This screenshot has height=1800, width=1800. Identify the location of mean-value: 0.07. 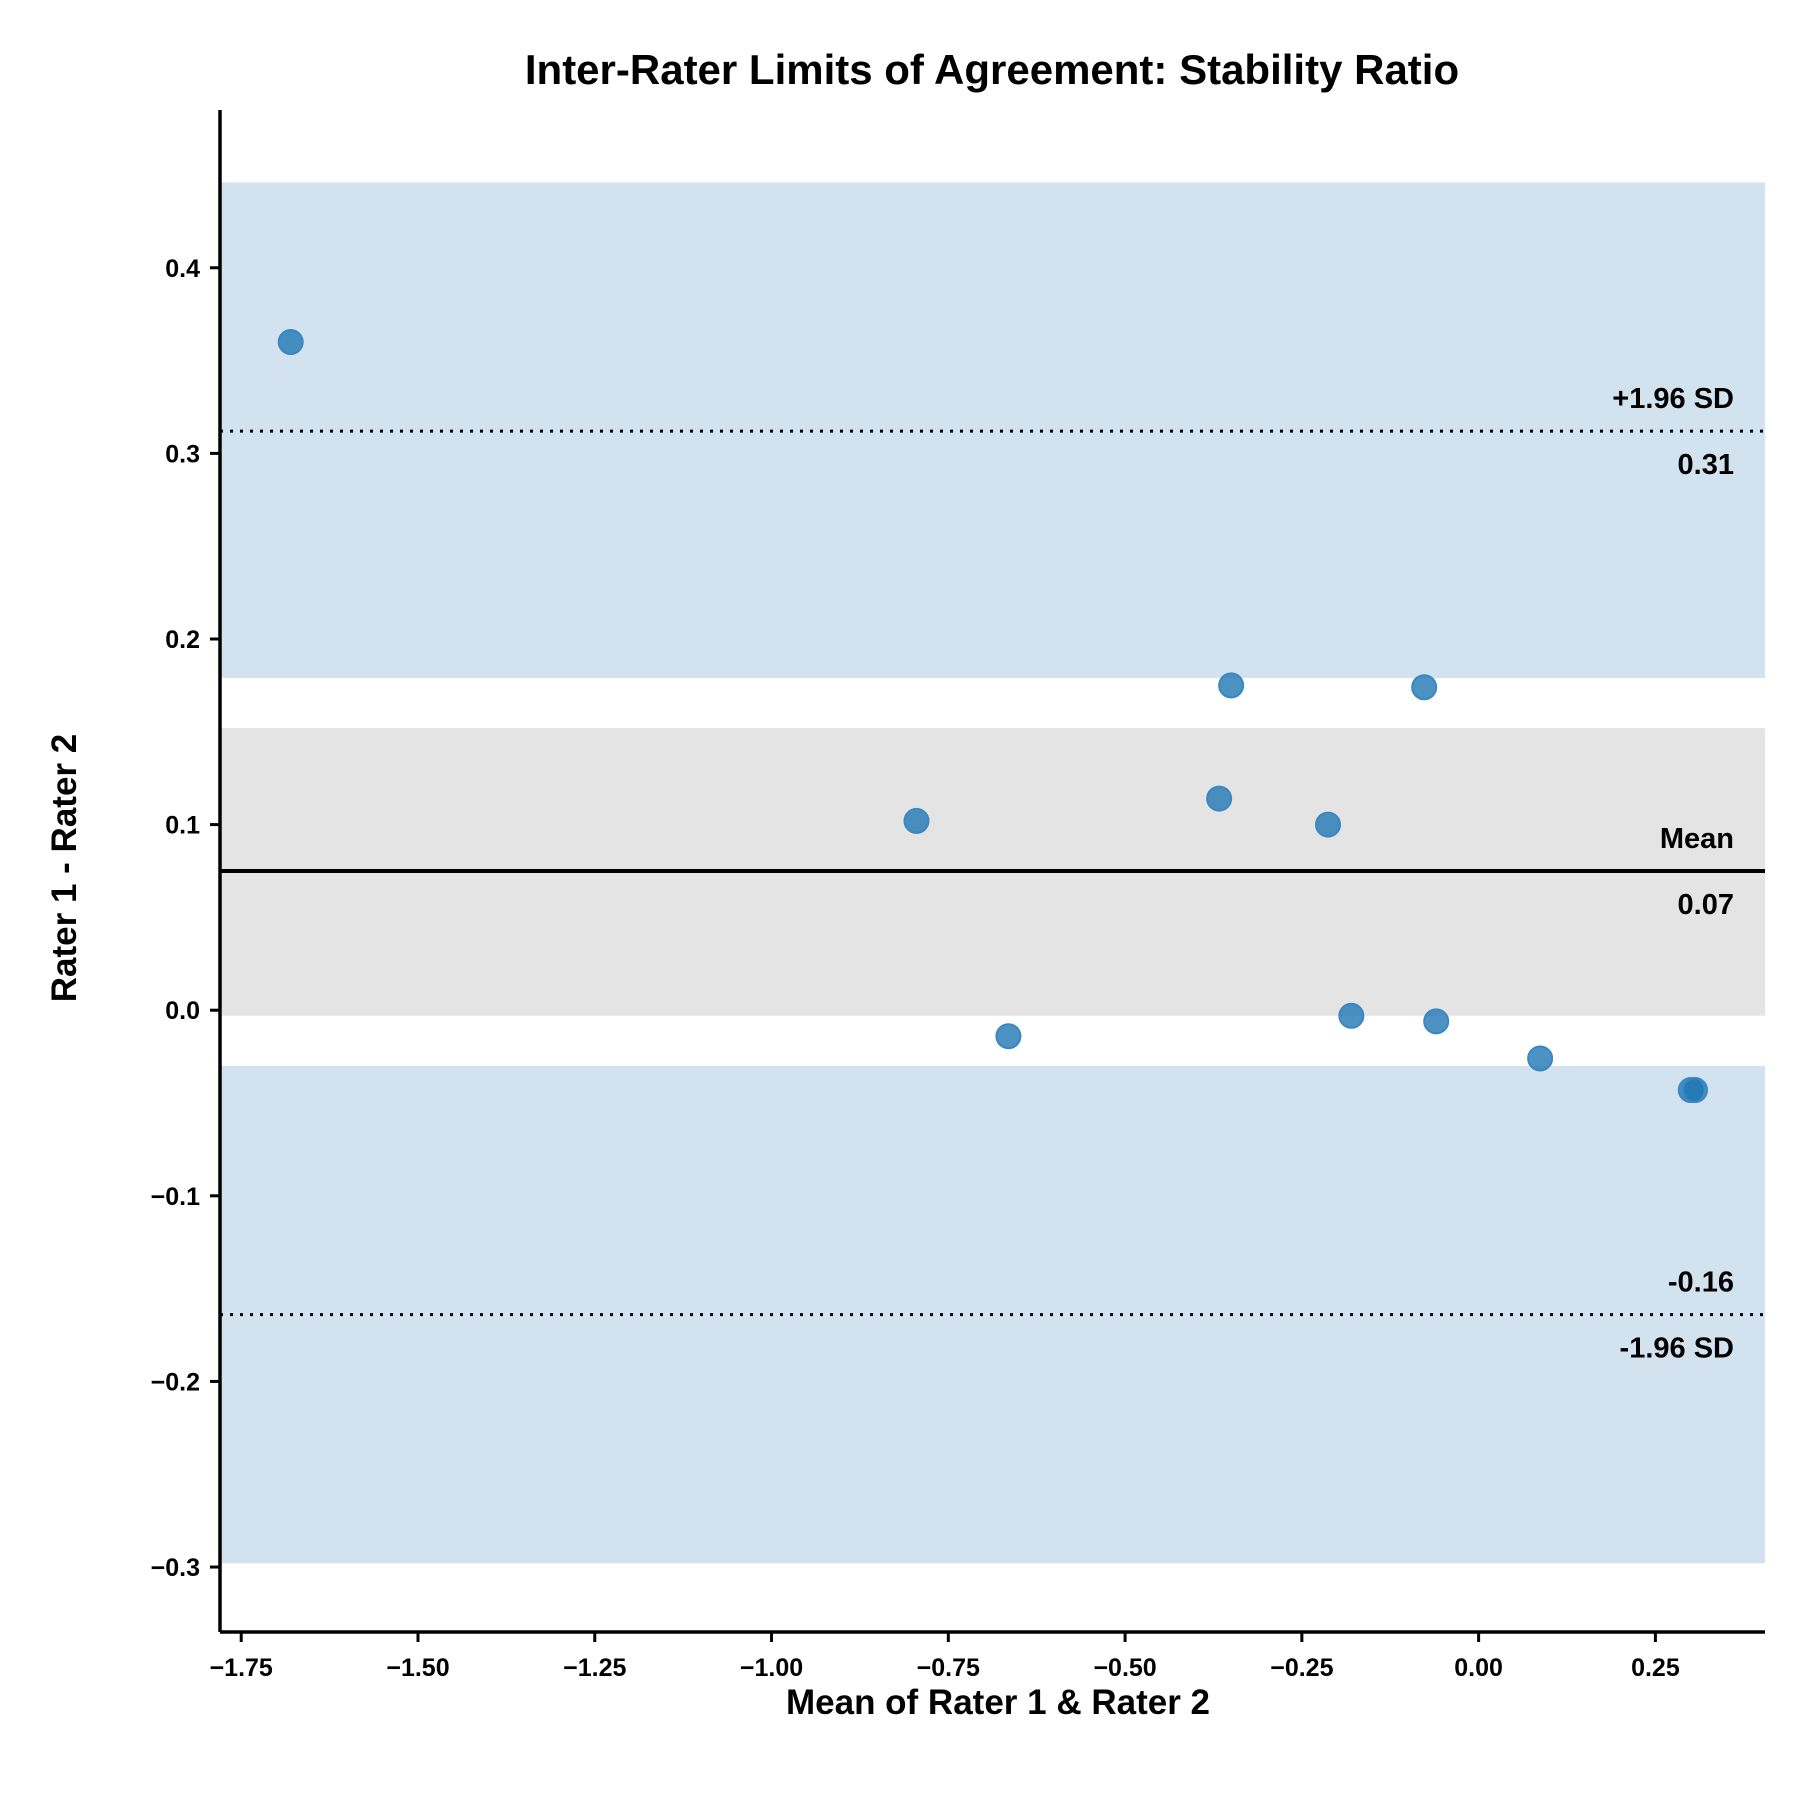
(1706, 905).